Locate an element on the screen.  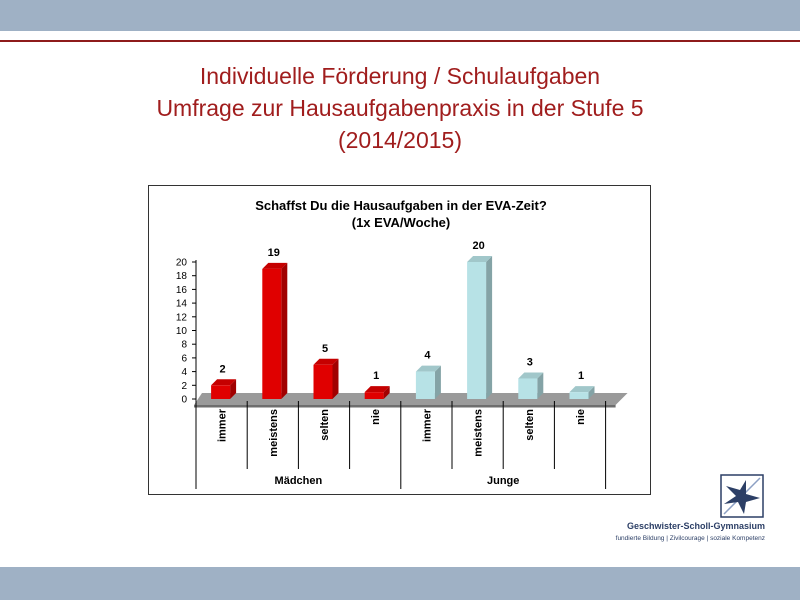
y-tick-label: 2 is located at coordinates (184, 386).